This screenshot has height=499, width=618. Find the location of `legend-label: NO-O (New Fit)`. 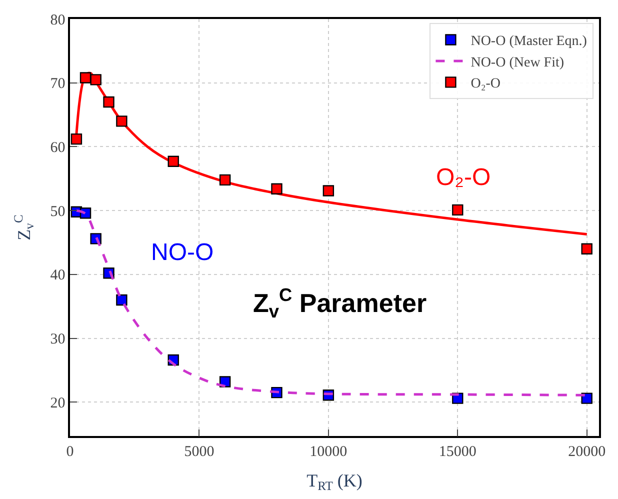

legend-label: NO-O (New Fit) is located at coordinates (517, 62).